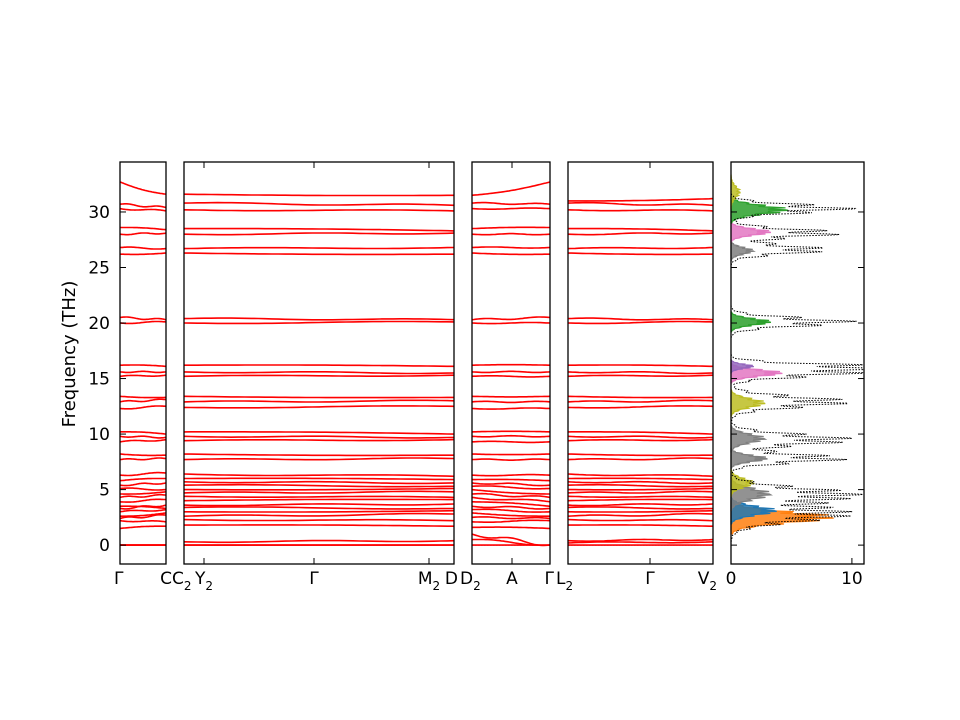  Describe the element at coordinates (466, 579) in the screenshot. I see `x-tick-label-main: D` at that location.